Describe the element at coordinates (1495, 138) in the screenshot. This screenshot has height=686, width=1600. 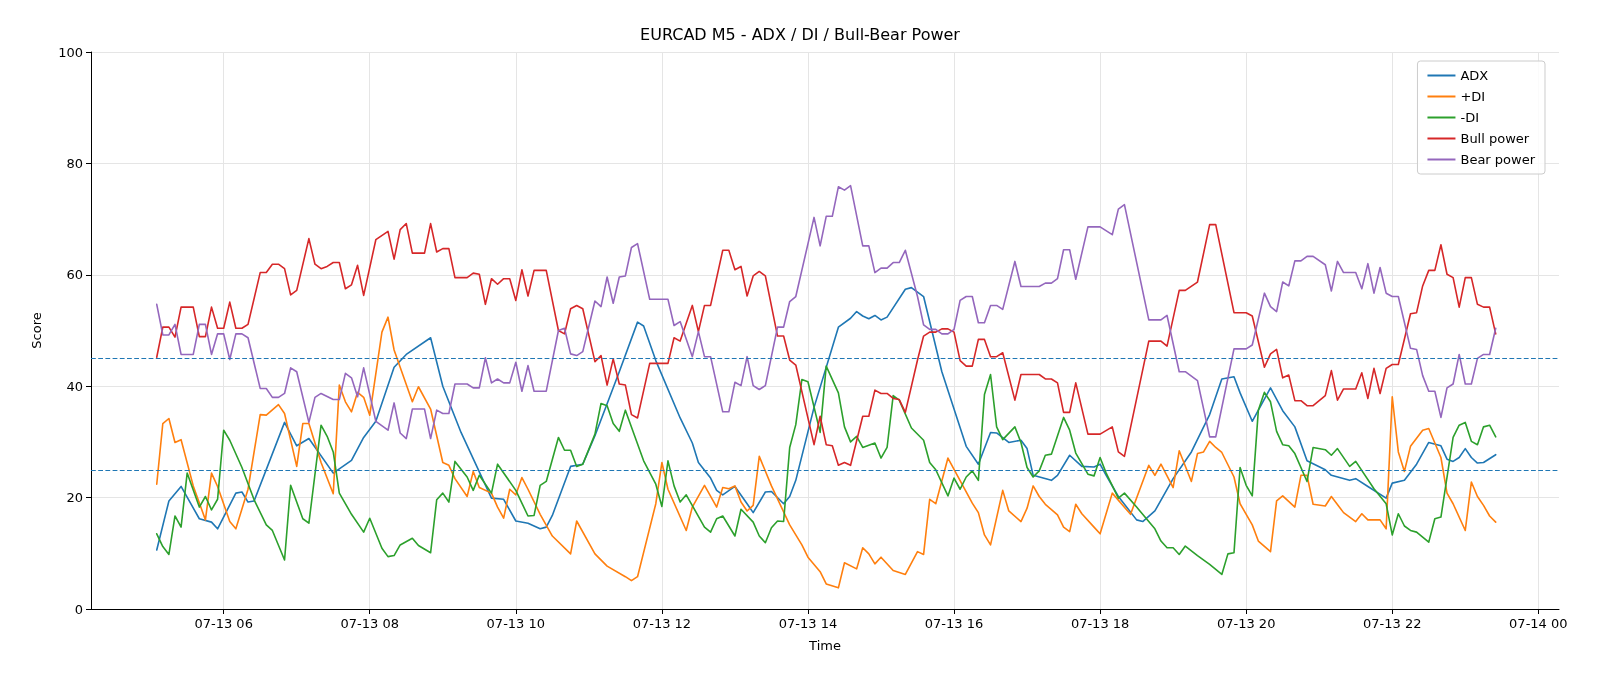
I see `legend-label: Bull power` at that location.